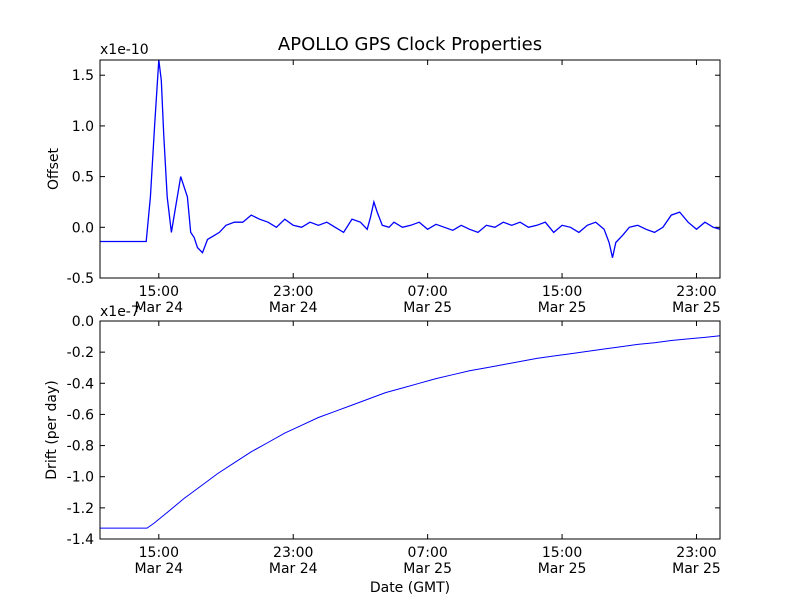  Describe the element at coordinates (80, 509) in the screenshot. I see `y-tick-label: -1.2` at that location.